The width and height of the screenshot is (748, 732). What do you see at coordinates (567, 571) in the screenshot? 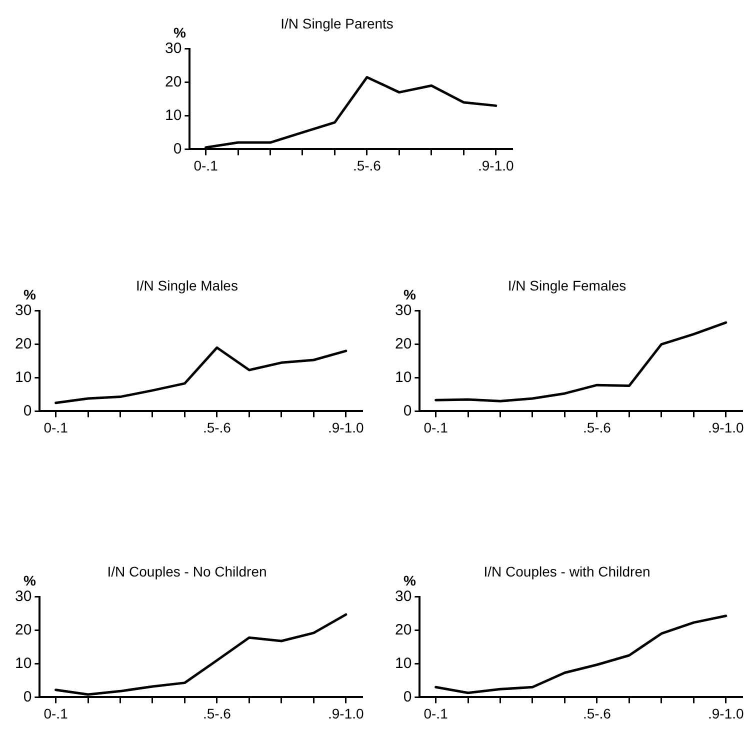
I see `chart-title: I/N Couples - with Children` at bounding box center [567, 571].